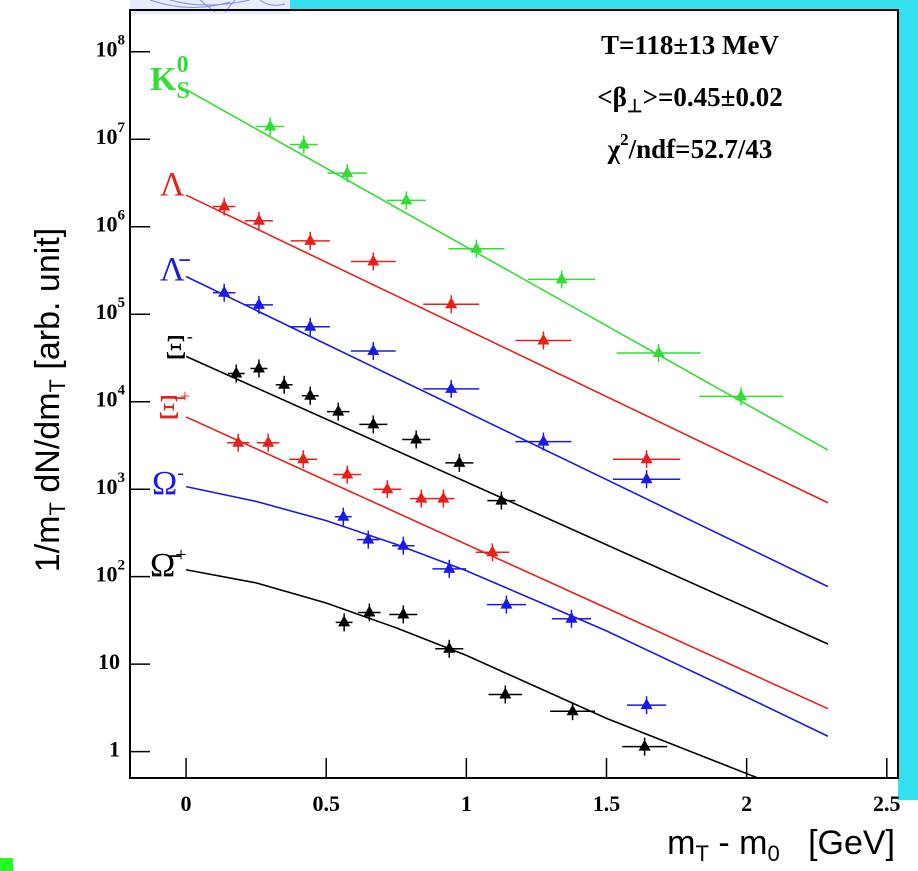  I want to click on y-tick-label-exponent: 6, so click(122, 216).